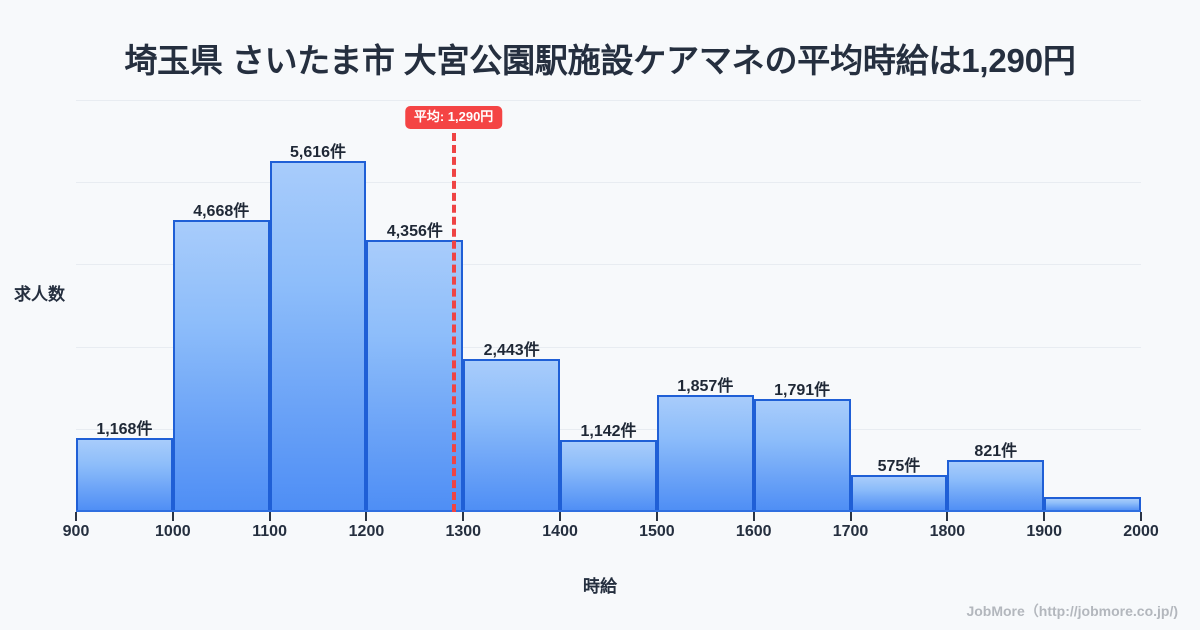 This screenshot has width=1200, height=630. What do you see at coordinates (124, 430) in the screenshot?
I see `bar-value-label: 1,168件` at bounding box center [124, 430].